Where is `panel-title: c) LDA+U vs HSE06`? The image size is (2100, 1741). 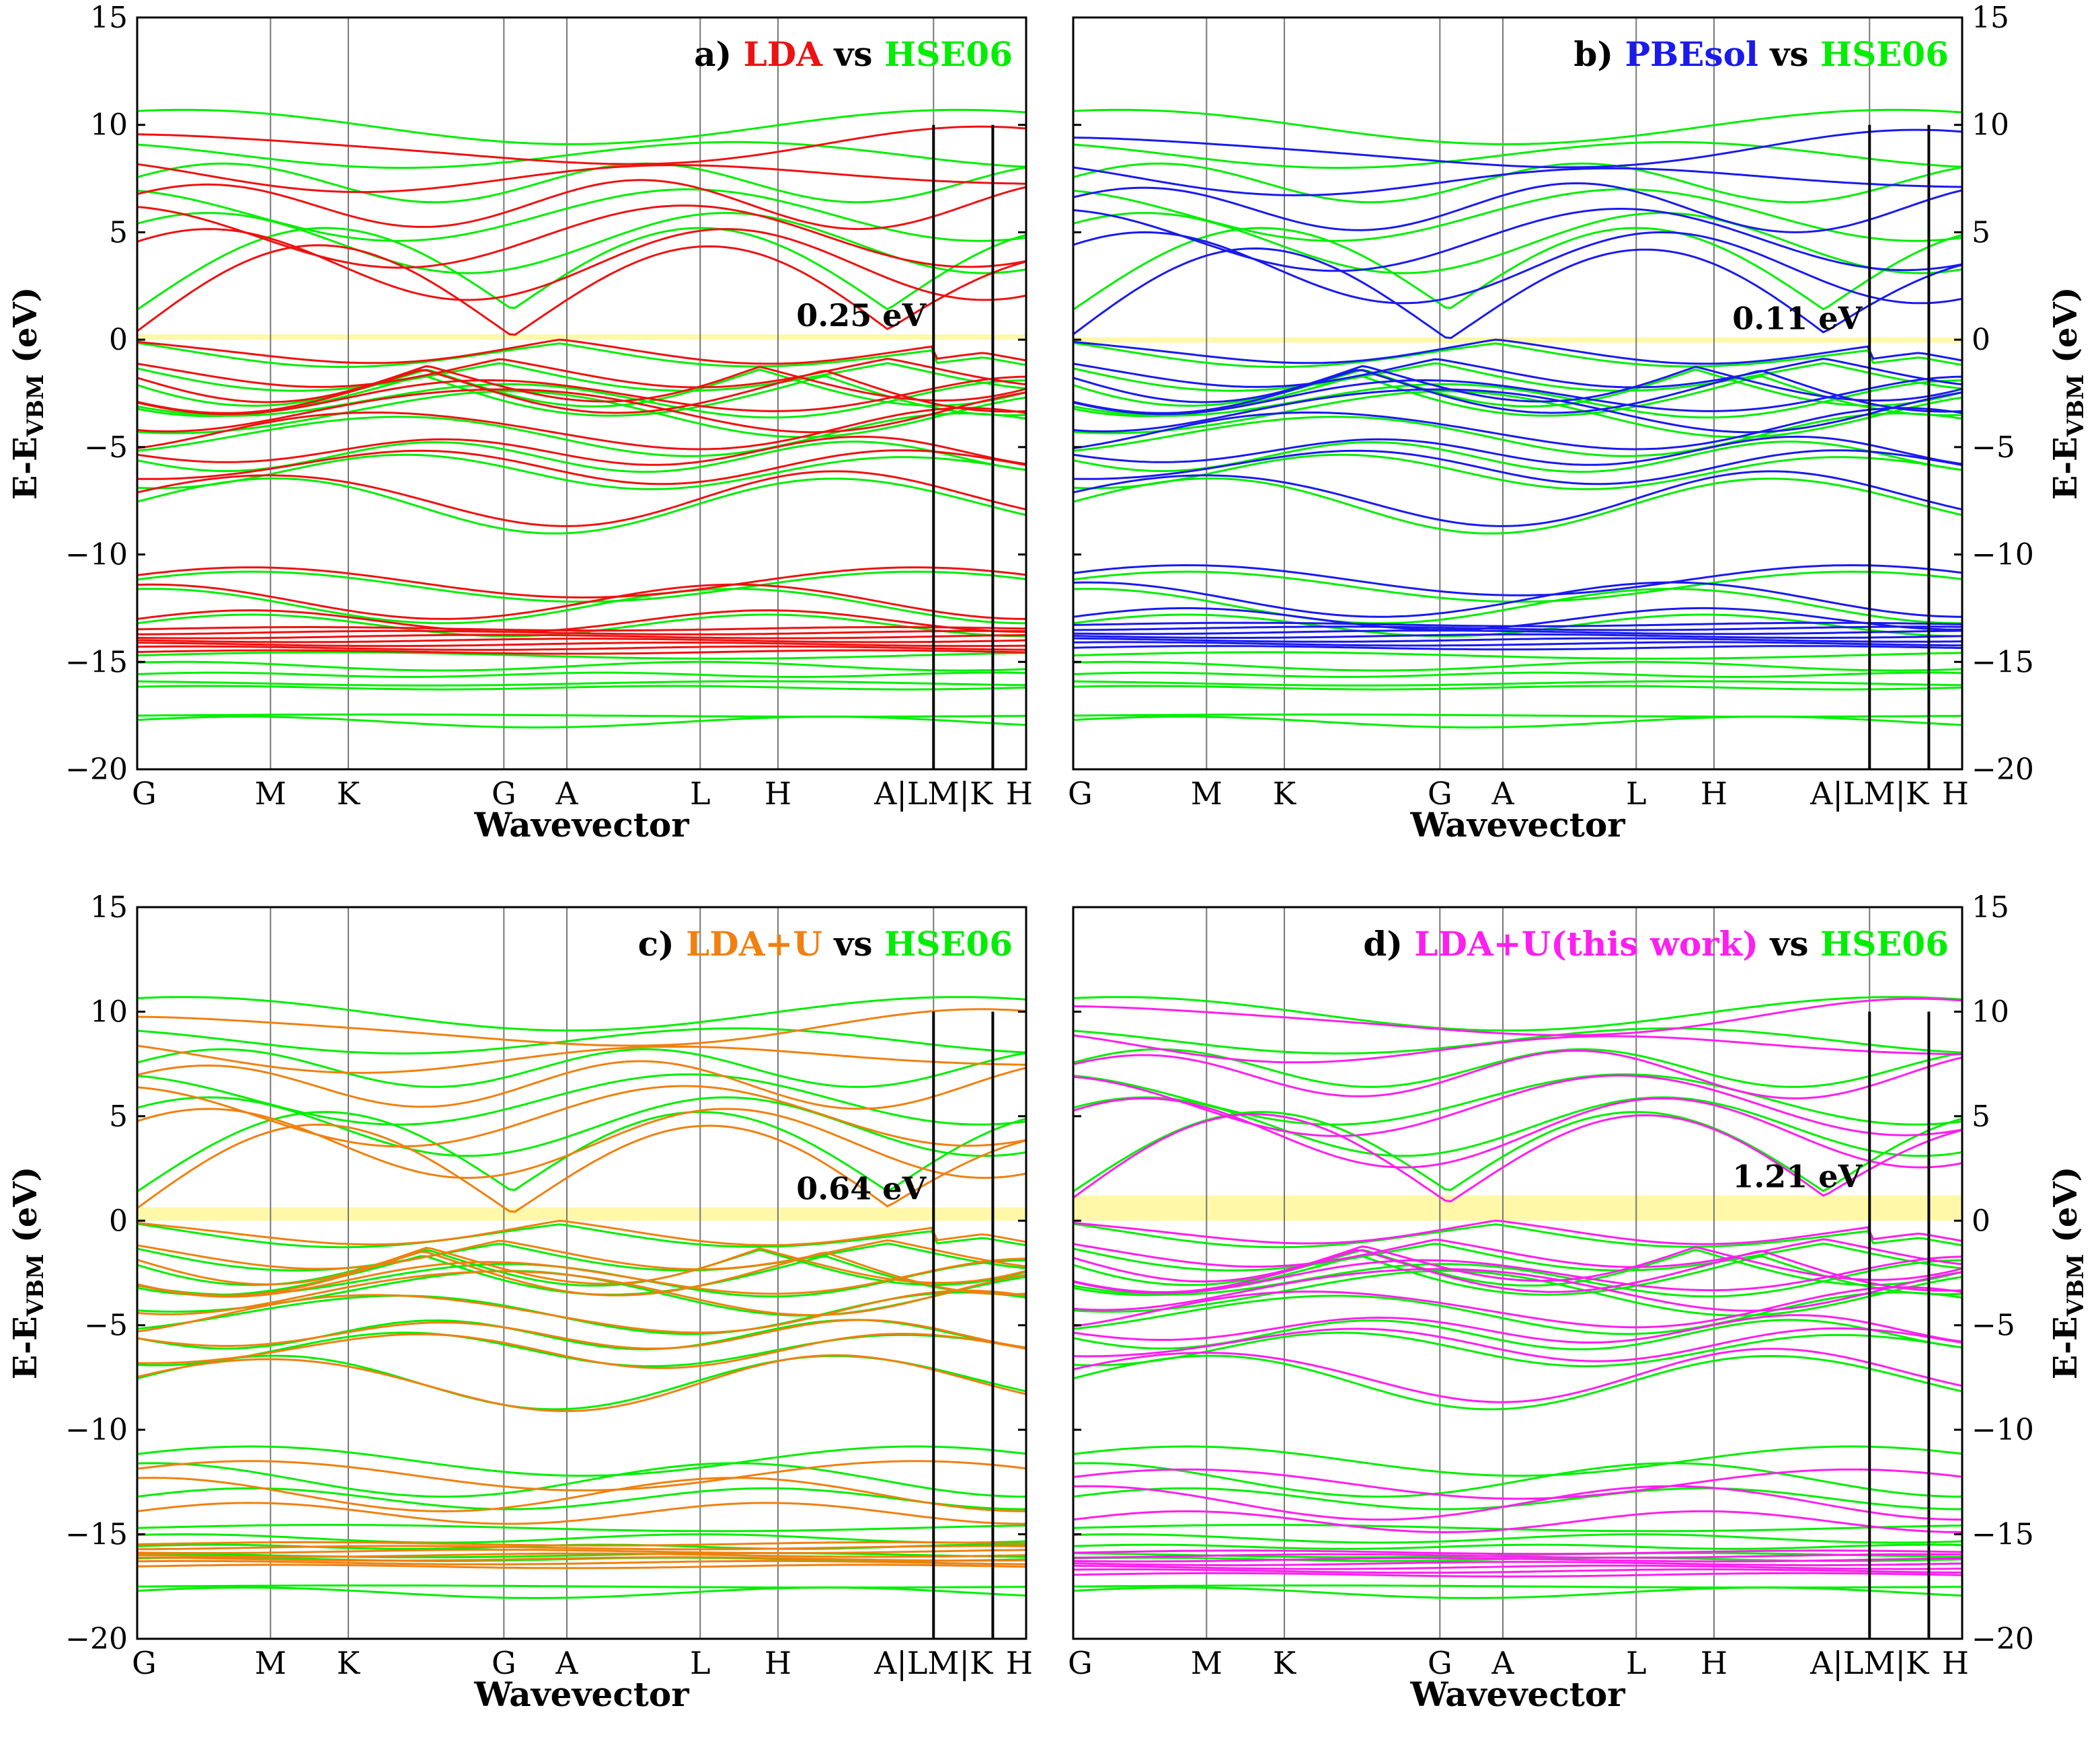
panel-title: c) LDA+U vs HSE06 is located at coordinates (825, 944).